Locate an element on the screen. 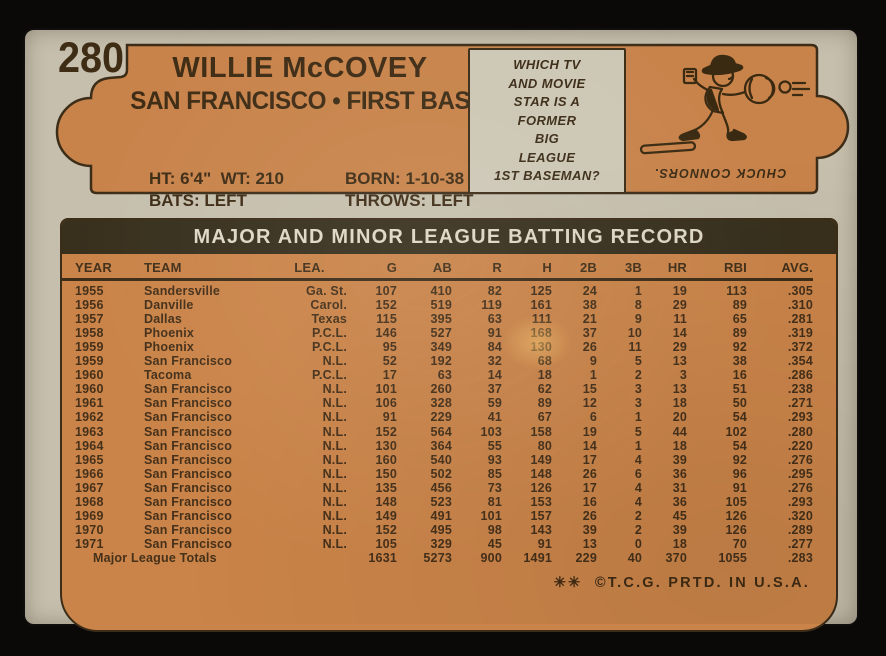 The width and height of the screenshot is (886, 656). table-cell: 1957 is located at coordinates (89, 318).